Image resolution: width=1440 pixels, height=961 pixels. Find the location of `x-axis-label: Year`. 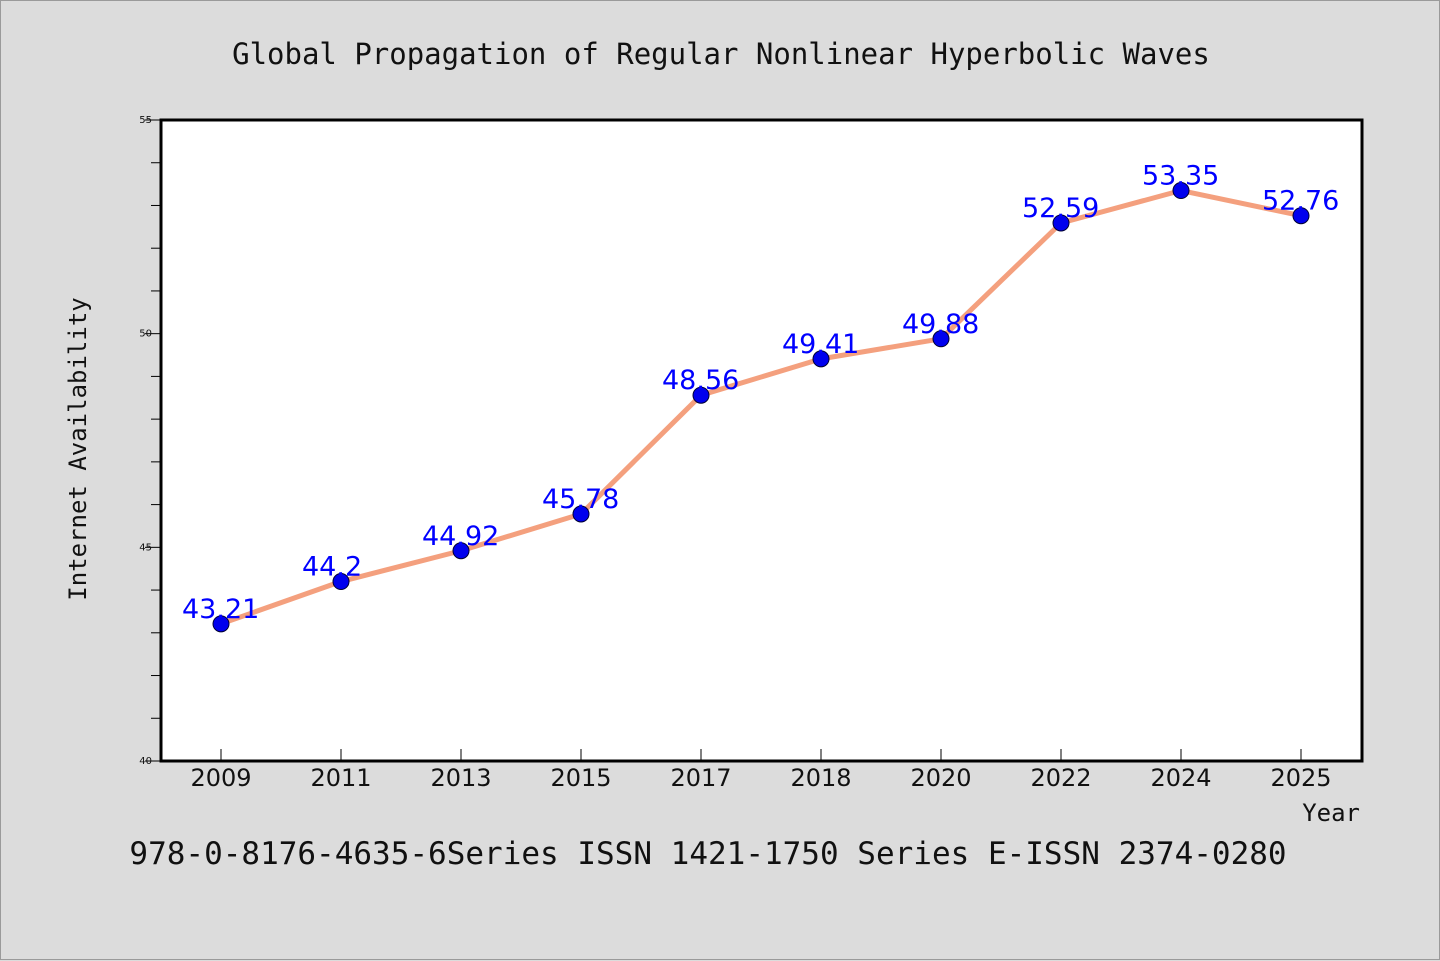

x-axis-label: Year is located at coordinates (1331, 813).